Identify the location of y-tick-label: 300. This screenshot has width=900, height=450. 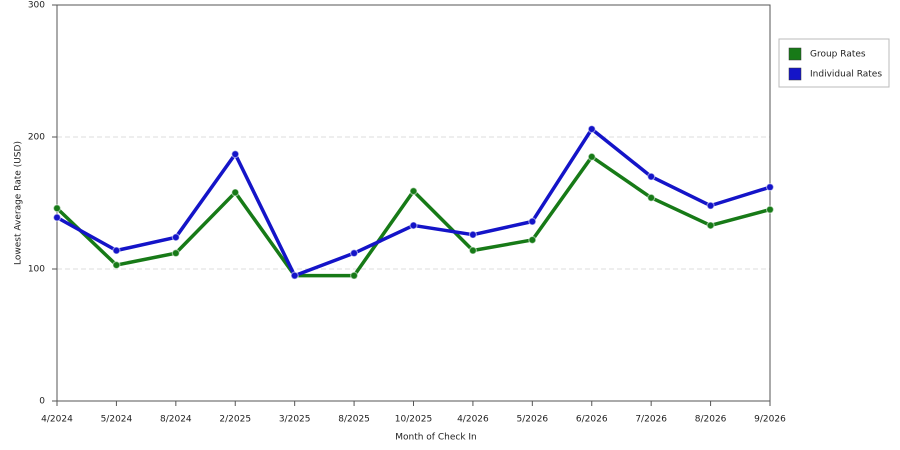
(36, 6).